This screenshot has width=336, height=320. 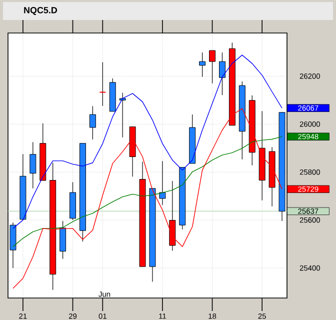 What do you see at coordinates (41, 11) in the screenshot?
I see `chart-title: NQC5.D` at bounding box center [41, 11].